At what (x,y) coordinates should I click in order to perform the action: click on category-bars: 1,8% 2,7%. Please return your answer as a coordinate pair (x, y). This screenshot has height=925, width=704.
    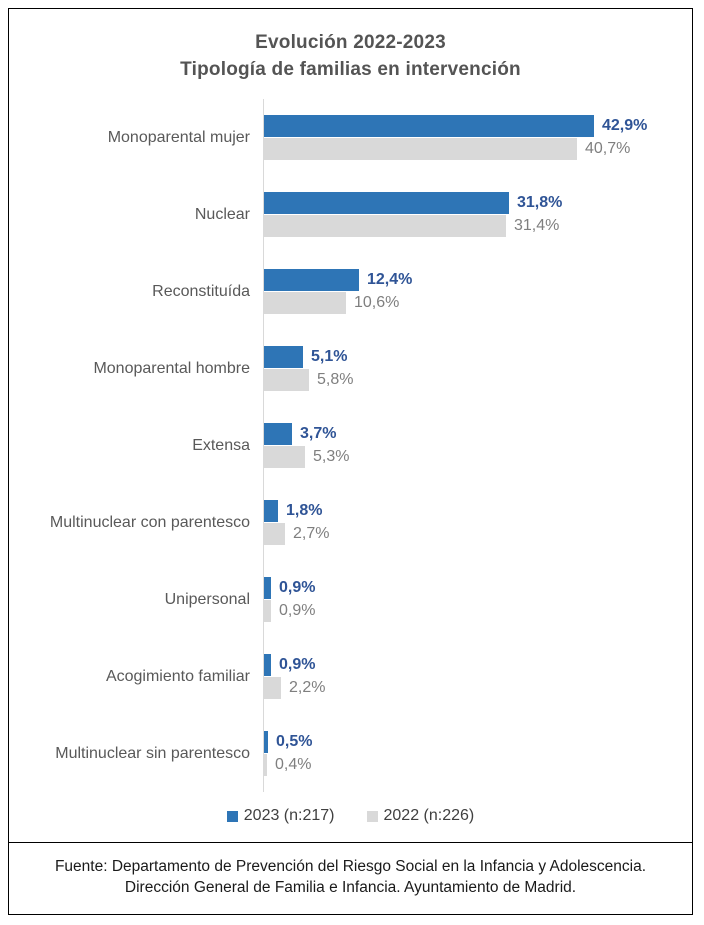
    Looking at the image, I should click on (477, 522).